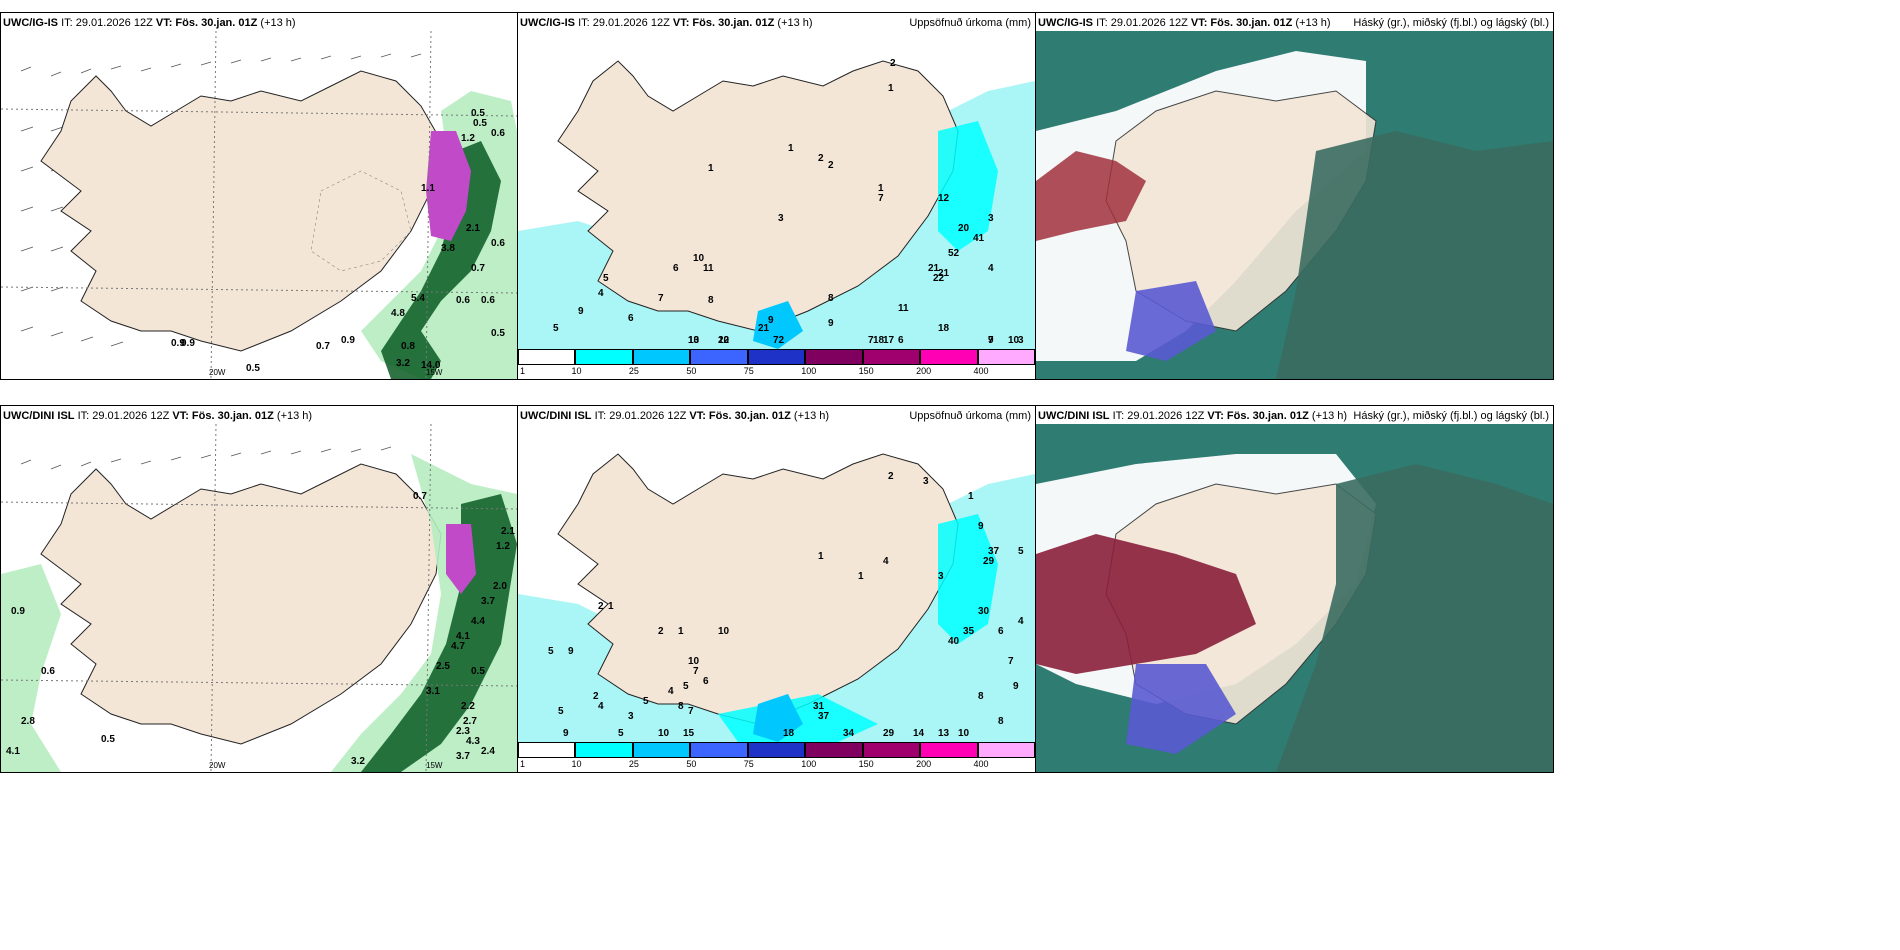  Describe the element at coordinates (443, 666) in the screenshot. I see `wind-value-label: 2.5` at that location.